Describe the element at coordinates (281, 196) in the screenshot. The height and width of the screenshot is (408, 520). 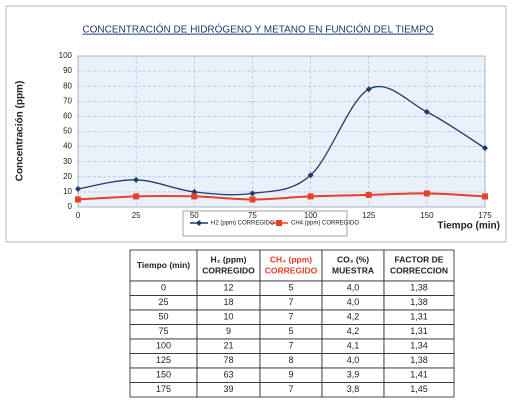
I see `series-line` at that location.